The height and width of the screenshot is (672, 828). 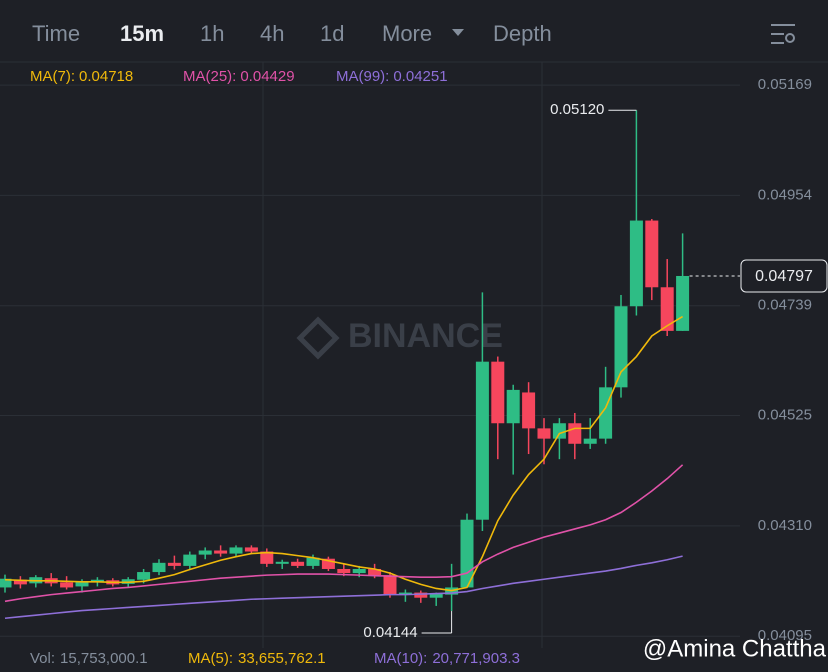 What do you see at coordinates (420, 76) in the screenshot?
I see `legend-value: 0.04251` at bounding box center [420, 76].